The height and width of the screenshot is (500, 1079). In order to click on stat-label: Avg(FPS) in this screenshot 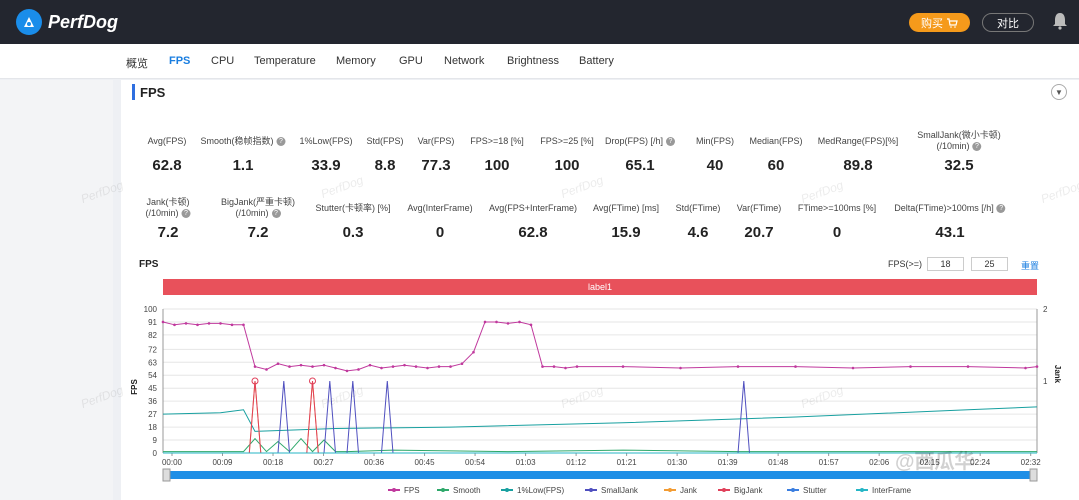, I will do `click(167, 141)`.